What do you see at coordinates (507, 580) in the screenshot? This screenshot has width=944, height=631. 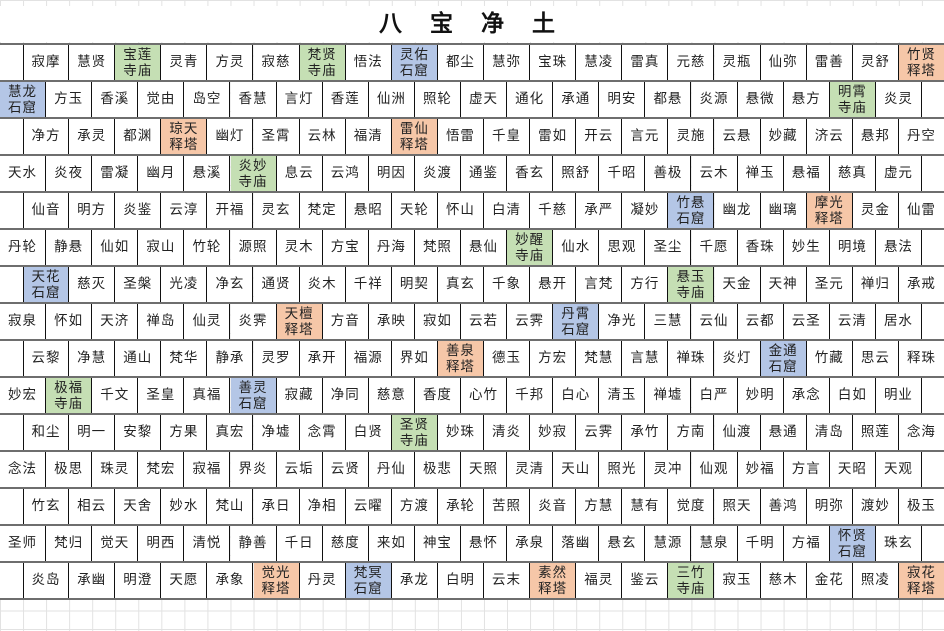 I see `name-cell: 云末` at bounding box center [507, 580].